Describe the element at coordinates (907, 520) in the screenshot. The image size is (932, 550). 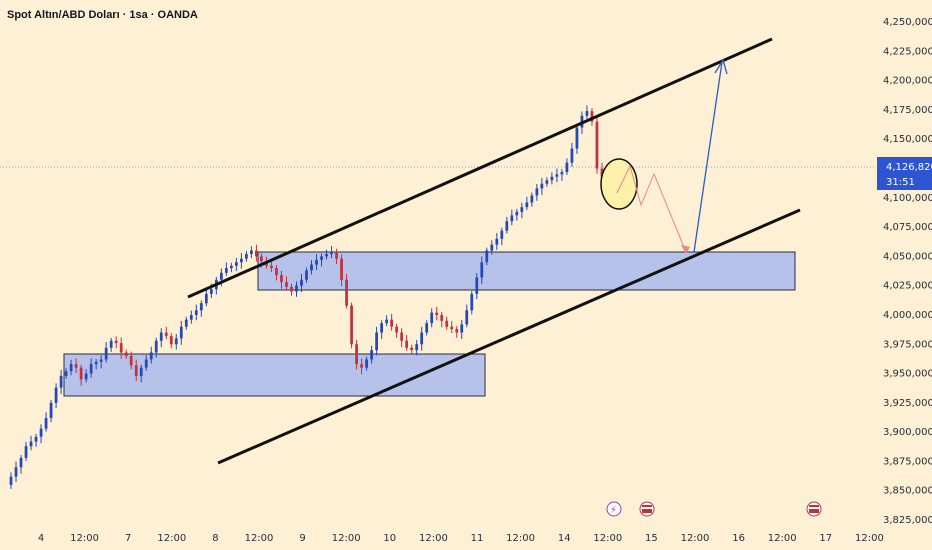
I see `y-tick-label: 3,825,000` at that location.